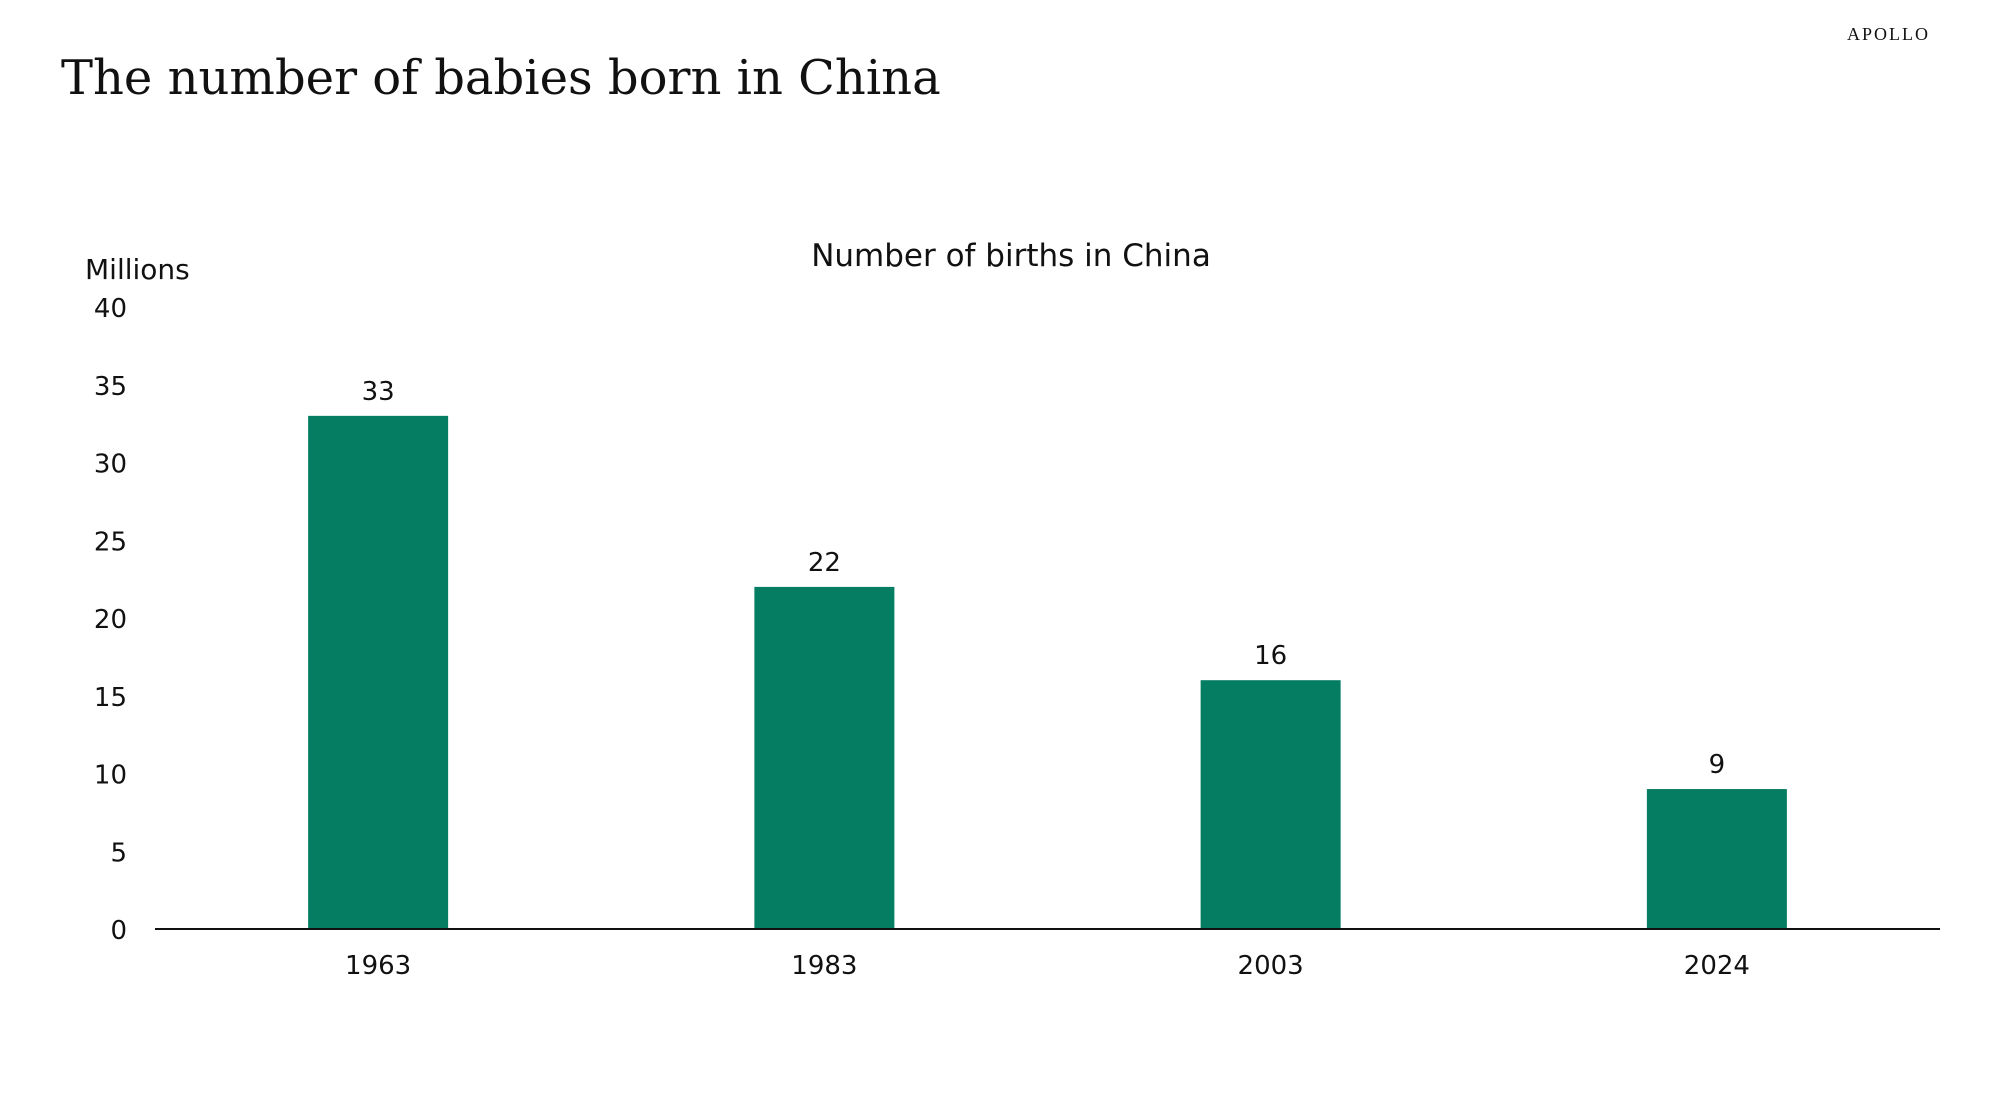 This screenshot has width=2000, height=1102. What do you see at coordinates (110, 542) in the screenshot?
I see `y-tick-label: 25` at bounding box center [110, 542].